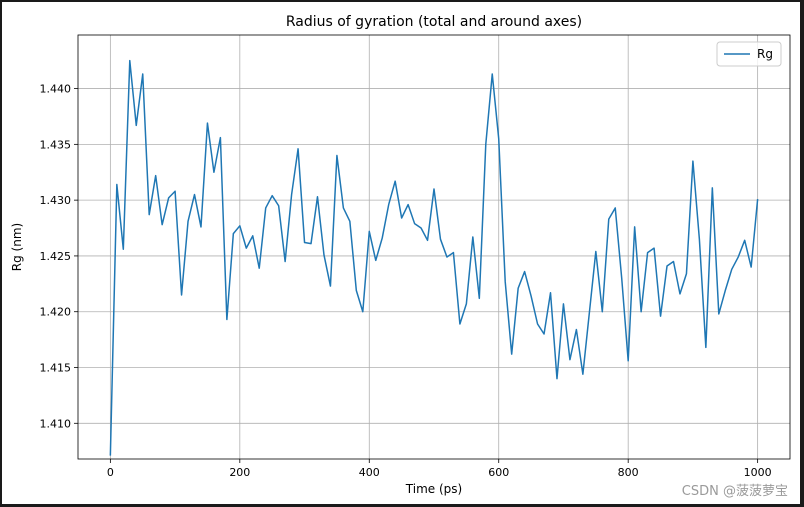 The image size is (804, 507). I want to click on x-tick-label: 0, so click(110, 472).